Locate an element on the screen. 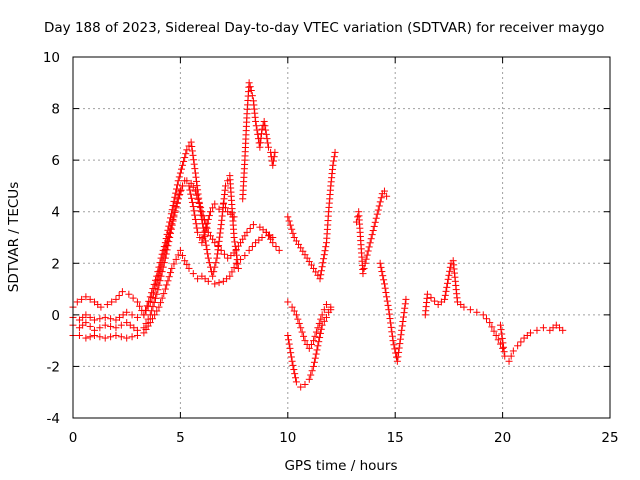  x-tick-label: 5 is located at coordinates (180, 438).